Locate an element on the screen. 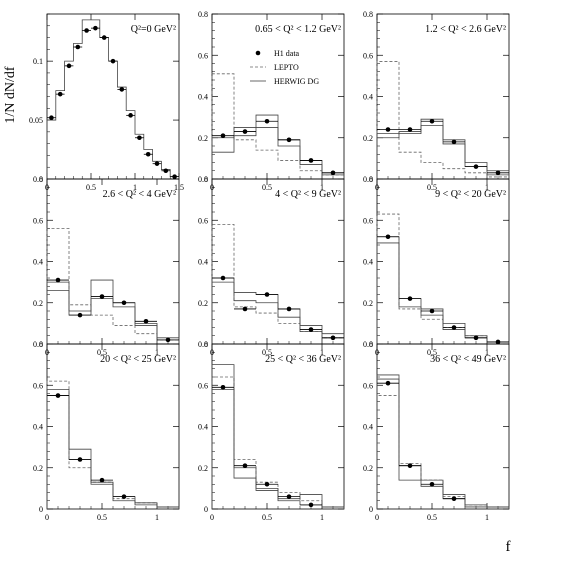  q2-range-label: 1.2 < Q² < 2.6 GeV² is located at coordinates (465, 29).